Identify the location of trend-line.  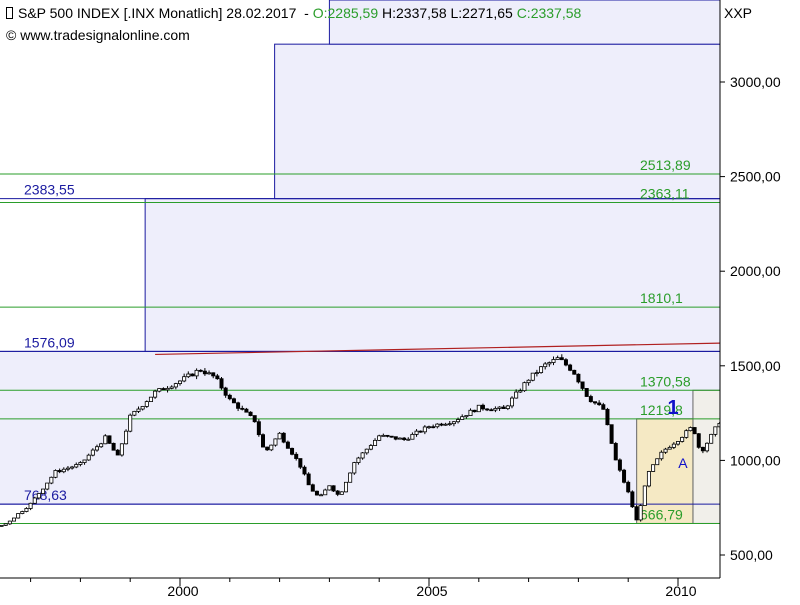
(438, 349).